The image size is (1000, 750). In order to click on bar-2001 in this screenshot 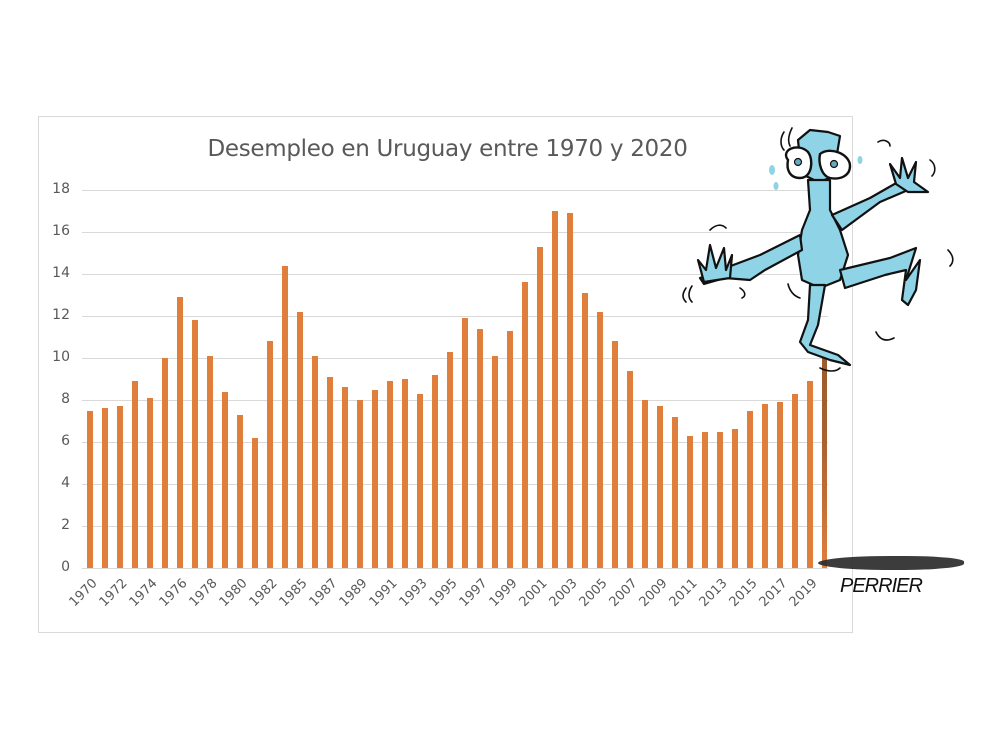, I will do `click(540, 407)`.